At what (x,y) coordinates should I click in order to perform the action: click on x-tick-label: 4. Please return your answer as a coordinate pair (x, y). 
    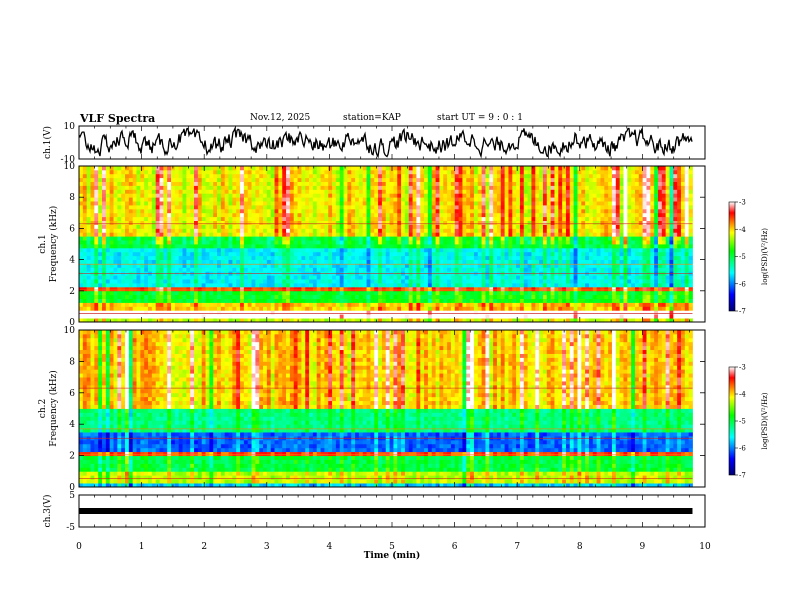
    Looking at the image, I should click on (330, 547).